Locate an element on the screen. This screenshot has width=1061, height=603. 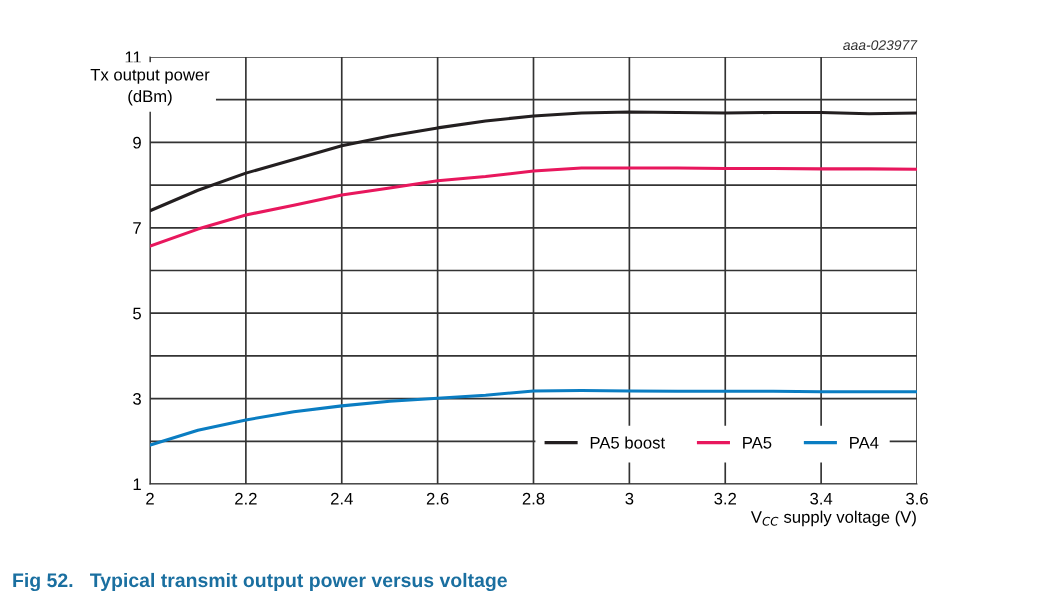
x-tick-label: 3.4 is located at coordinates (821, 498).